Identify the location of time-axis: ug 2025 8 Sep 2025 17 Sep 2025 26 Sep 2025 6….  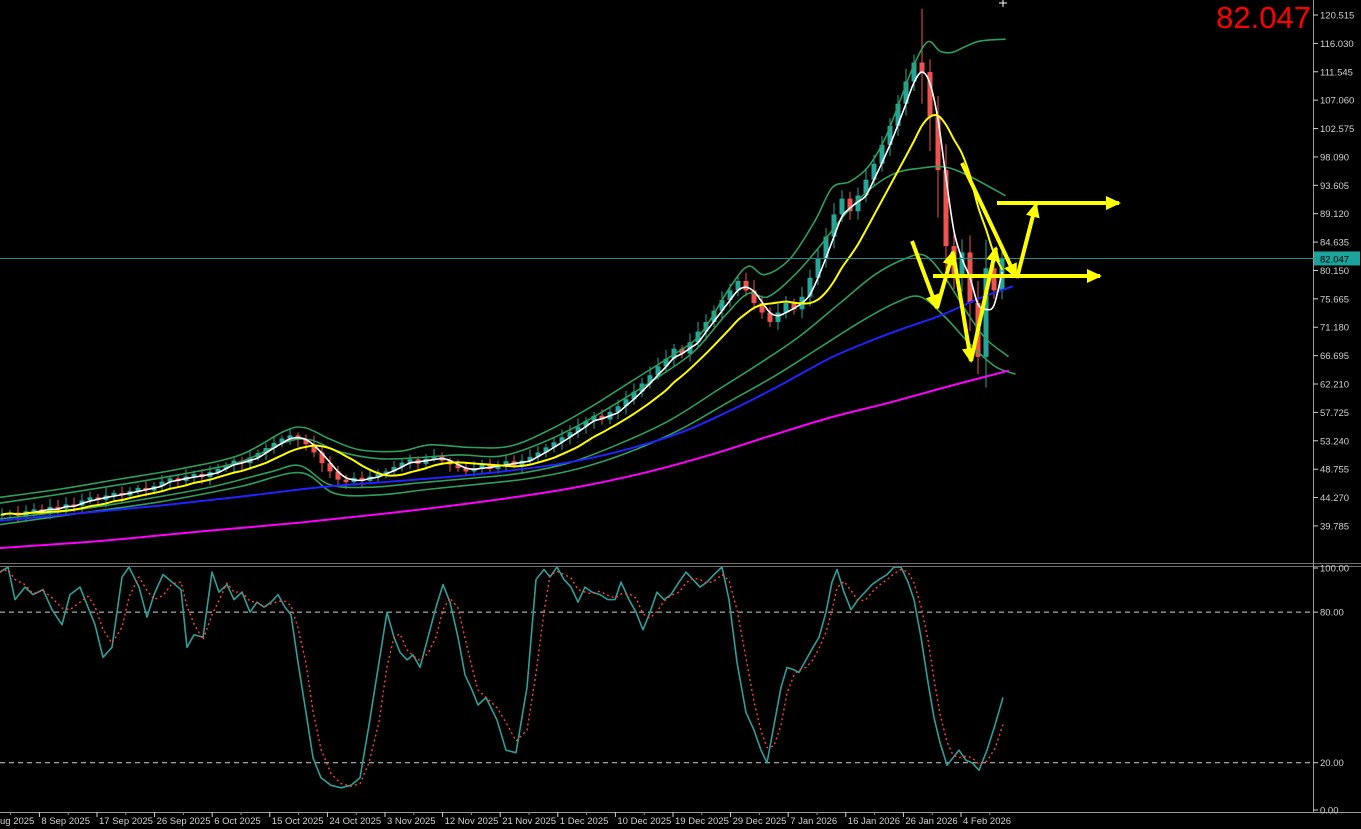
(505, 819).